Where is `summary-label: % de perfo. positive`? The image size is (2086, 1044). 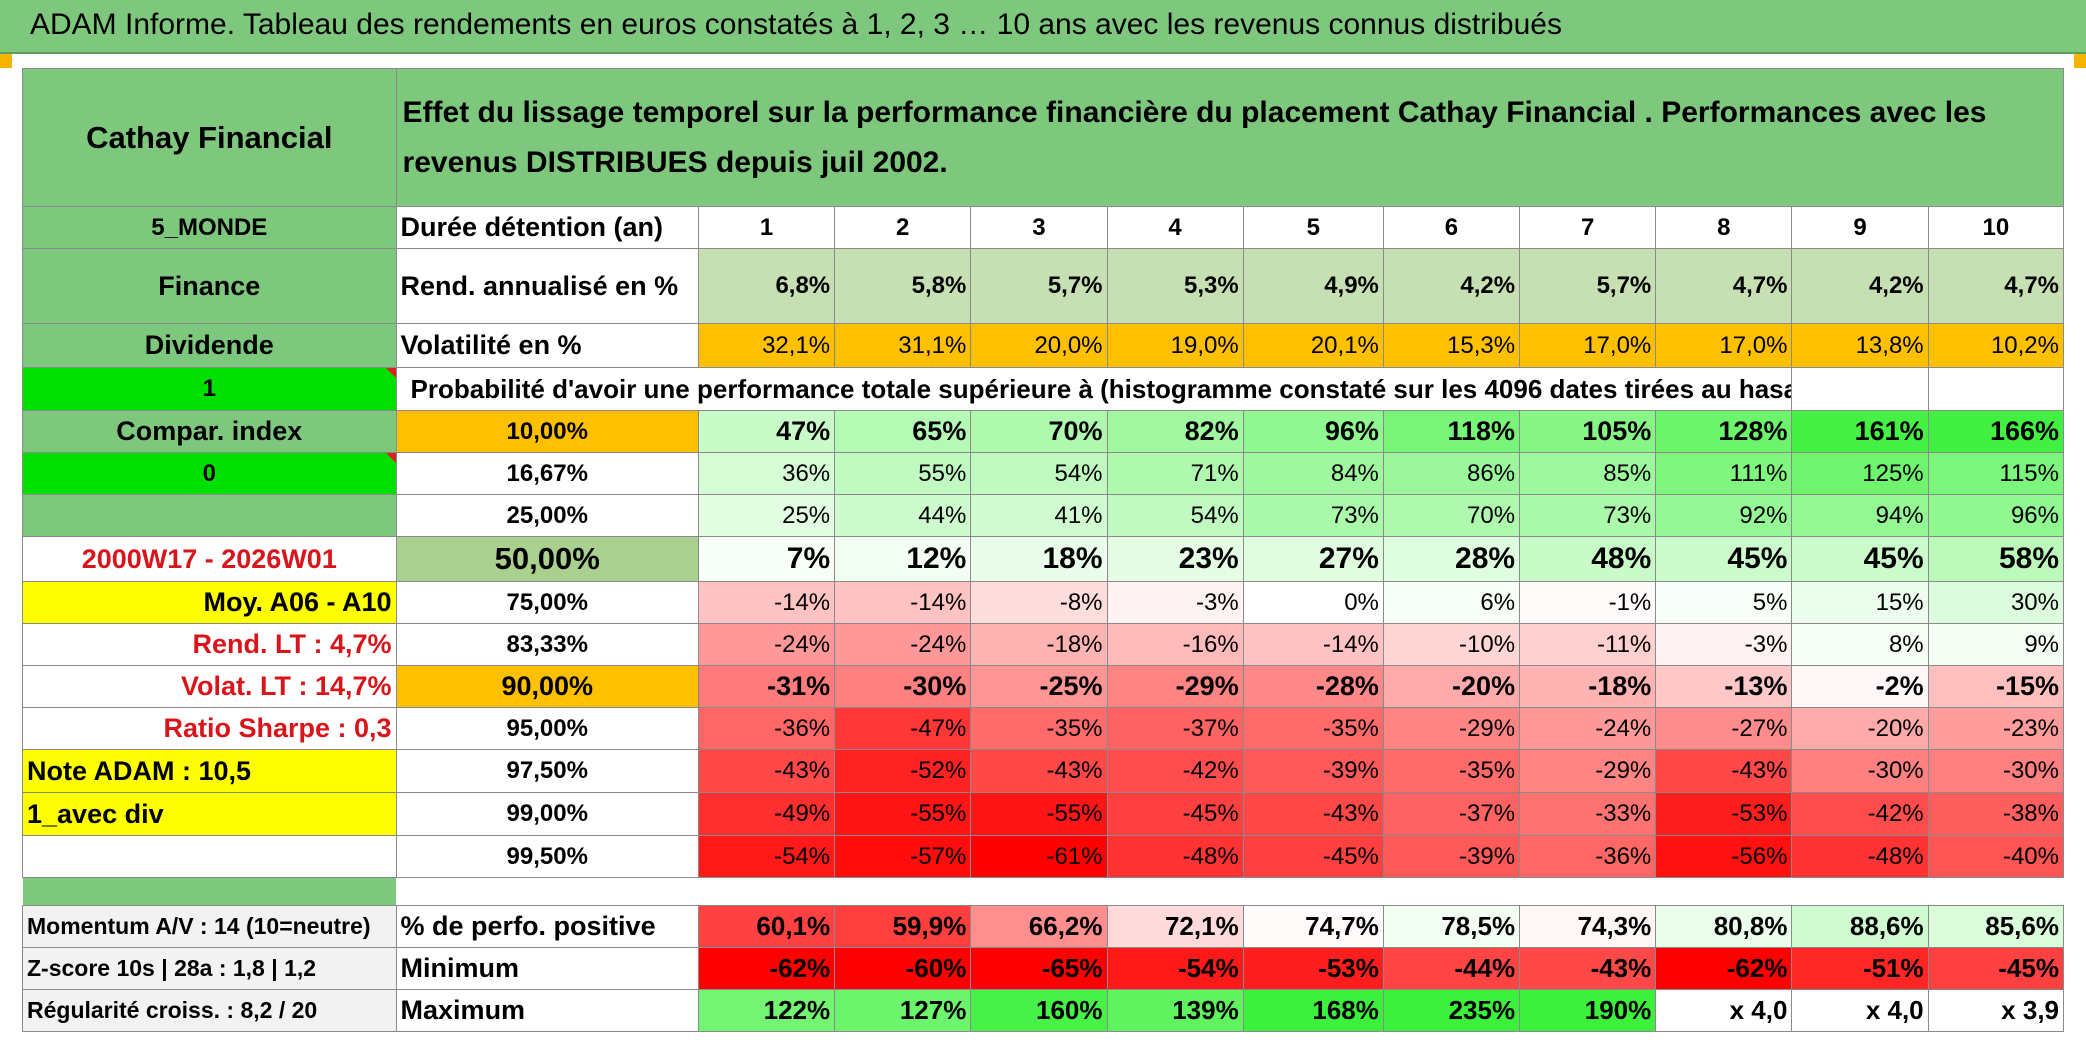
summary-label: % de perfo. positive is located at coordinates (547, 926).